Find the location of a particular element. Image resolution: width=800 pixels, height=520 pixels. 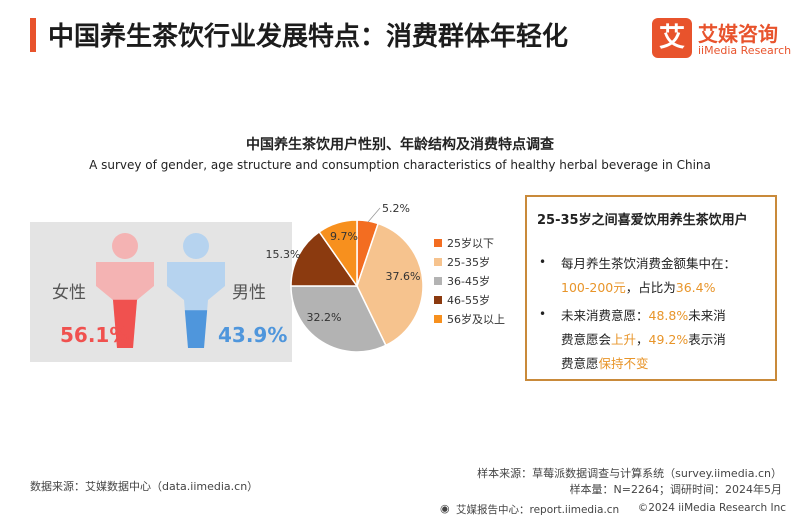

text-fragment: ，占比为 is located at coordinates (650, 287).